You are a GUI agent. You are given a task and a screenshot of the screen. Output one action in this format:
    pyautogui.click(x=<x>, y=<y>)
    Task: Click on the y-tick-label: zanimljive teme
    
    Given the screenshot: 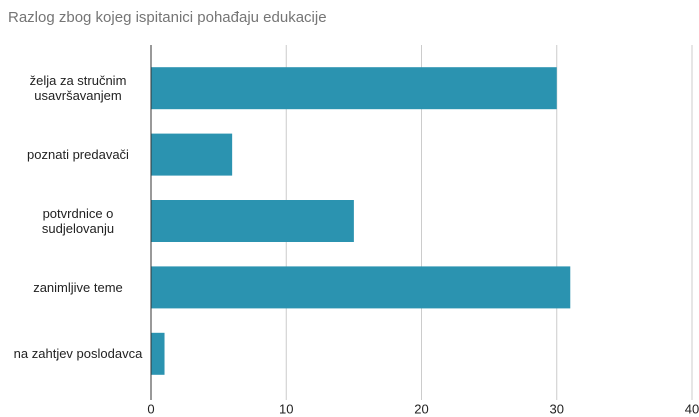 What is the action you would take?
    pyautogui.click(x=78, y=287)
    